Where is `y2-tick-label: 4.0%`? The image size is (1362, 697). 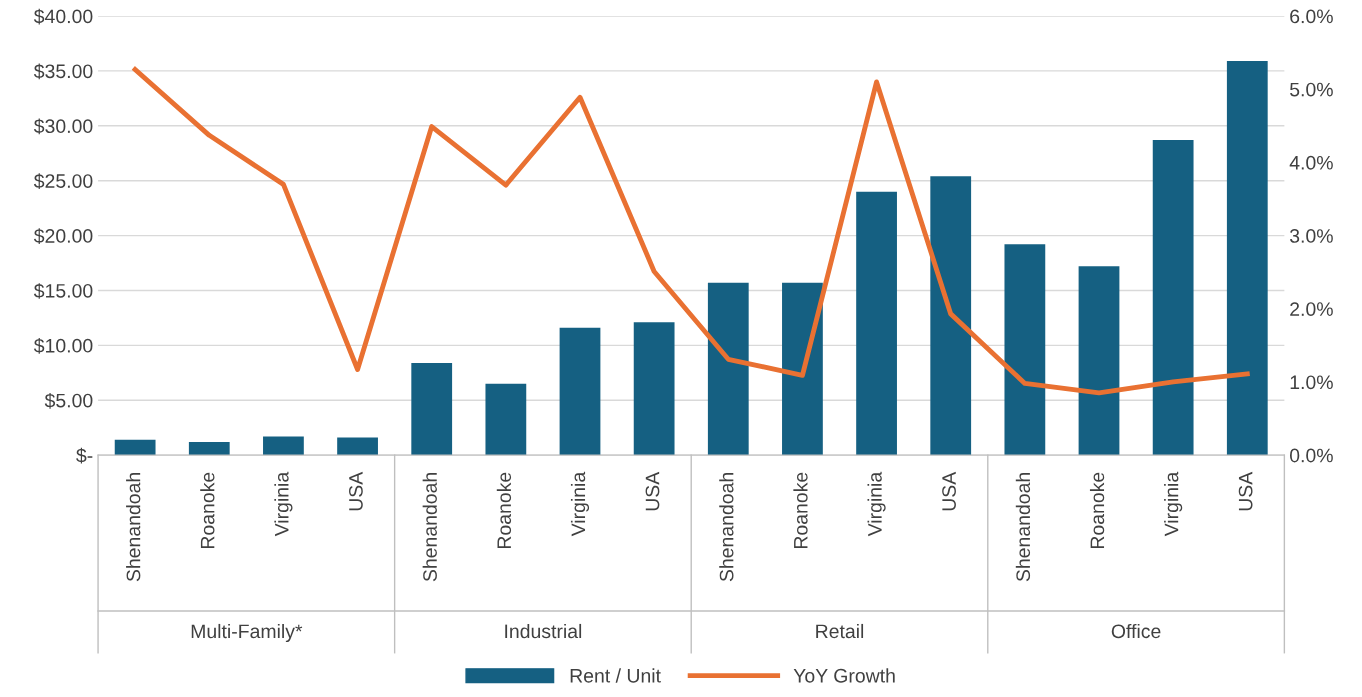 y2-tick-label: 4.0% is located at coordinates (1311, 162).